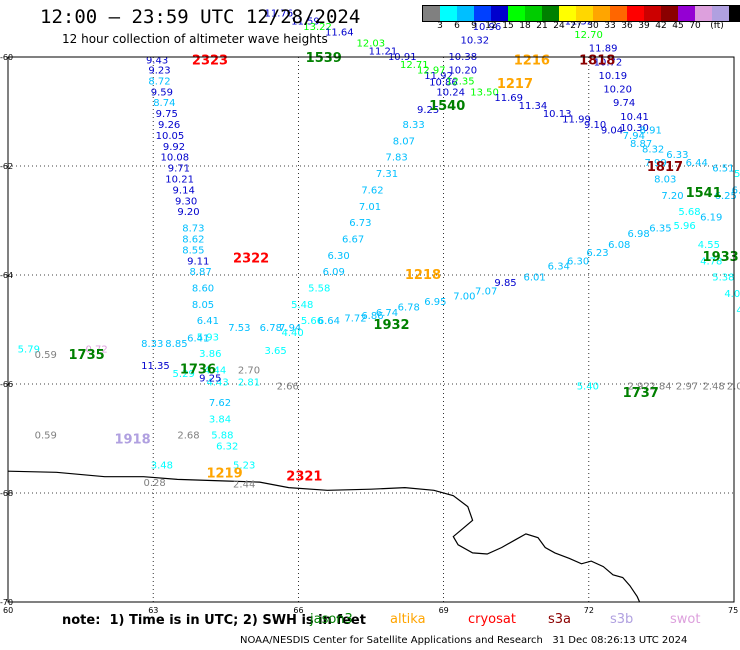  I want to click on wave-height-value: 0.28, so click(155, 483).